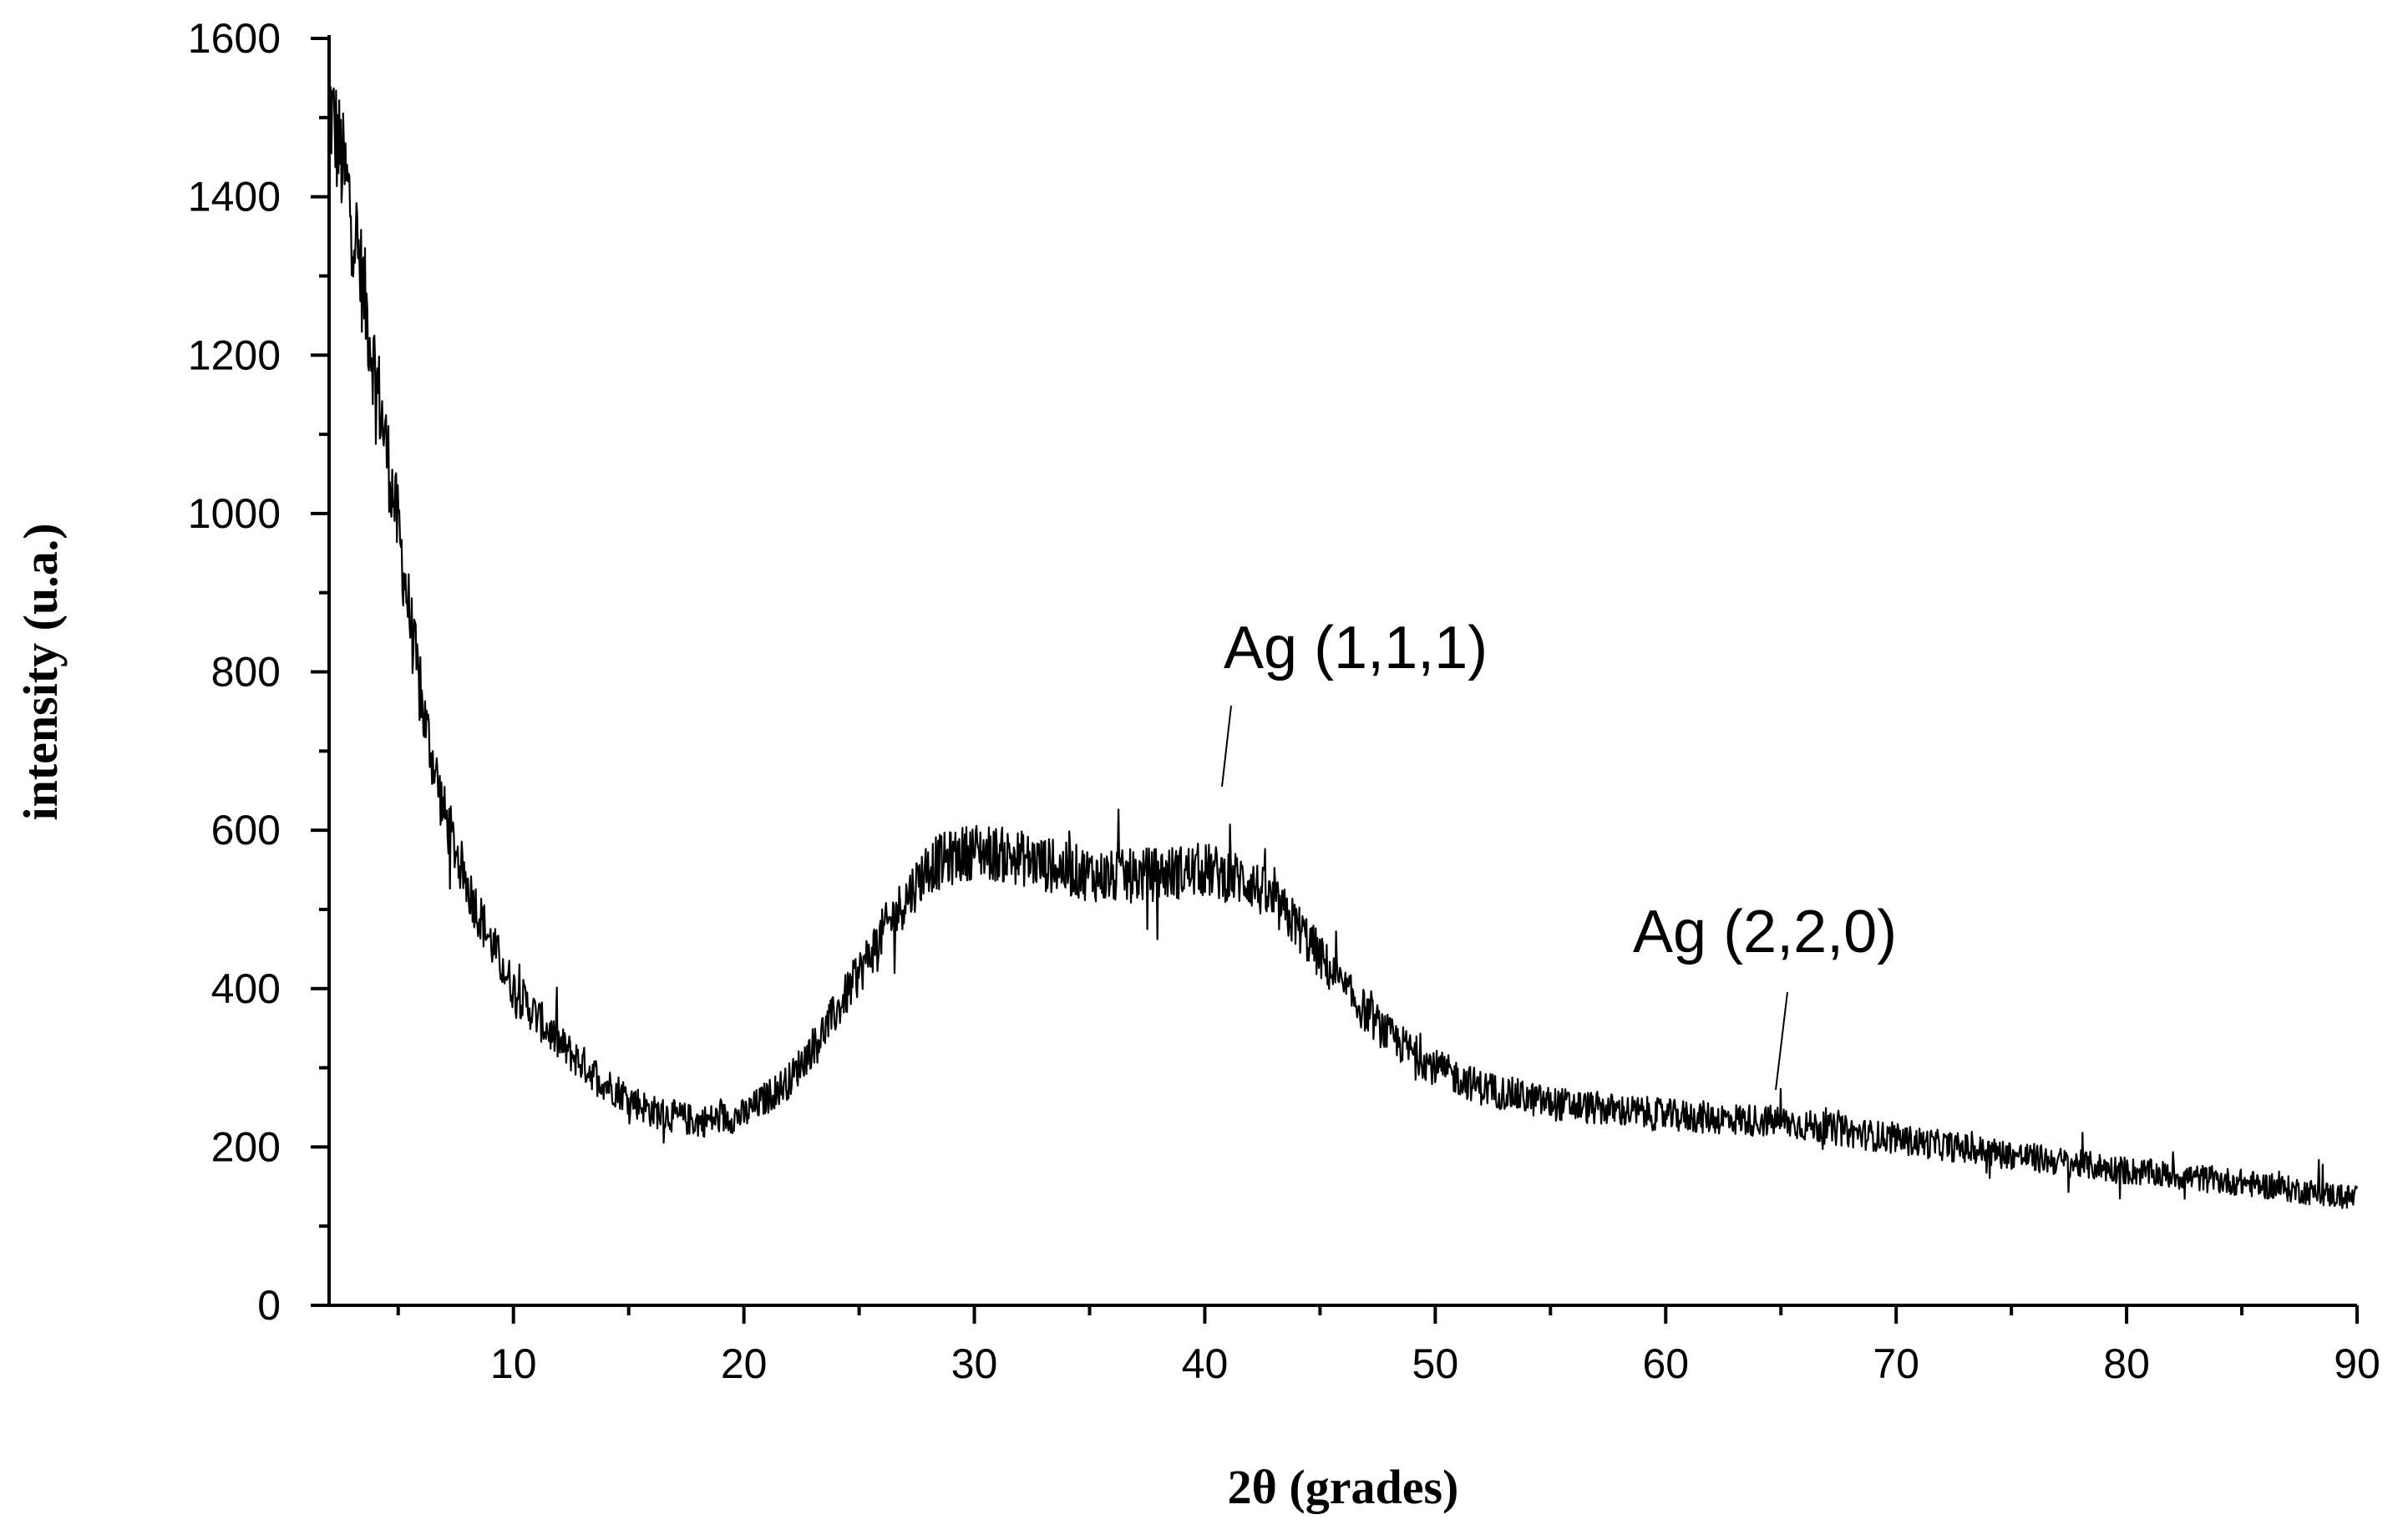  Describe the element at coordinates (1205, 1363) in the screenshot. I see `x-tick-label: 40` at that location.